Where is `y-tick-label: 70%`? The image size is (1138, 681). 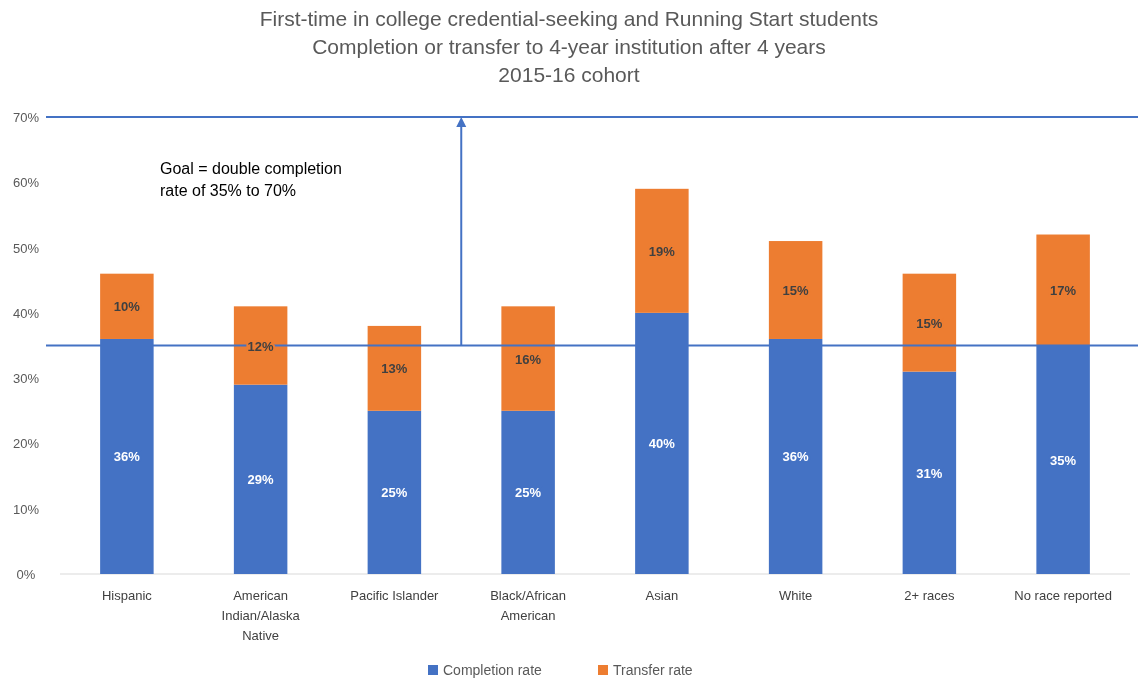
y-tick-label: 70% is located at coordinates (26, 117).